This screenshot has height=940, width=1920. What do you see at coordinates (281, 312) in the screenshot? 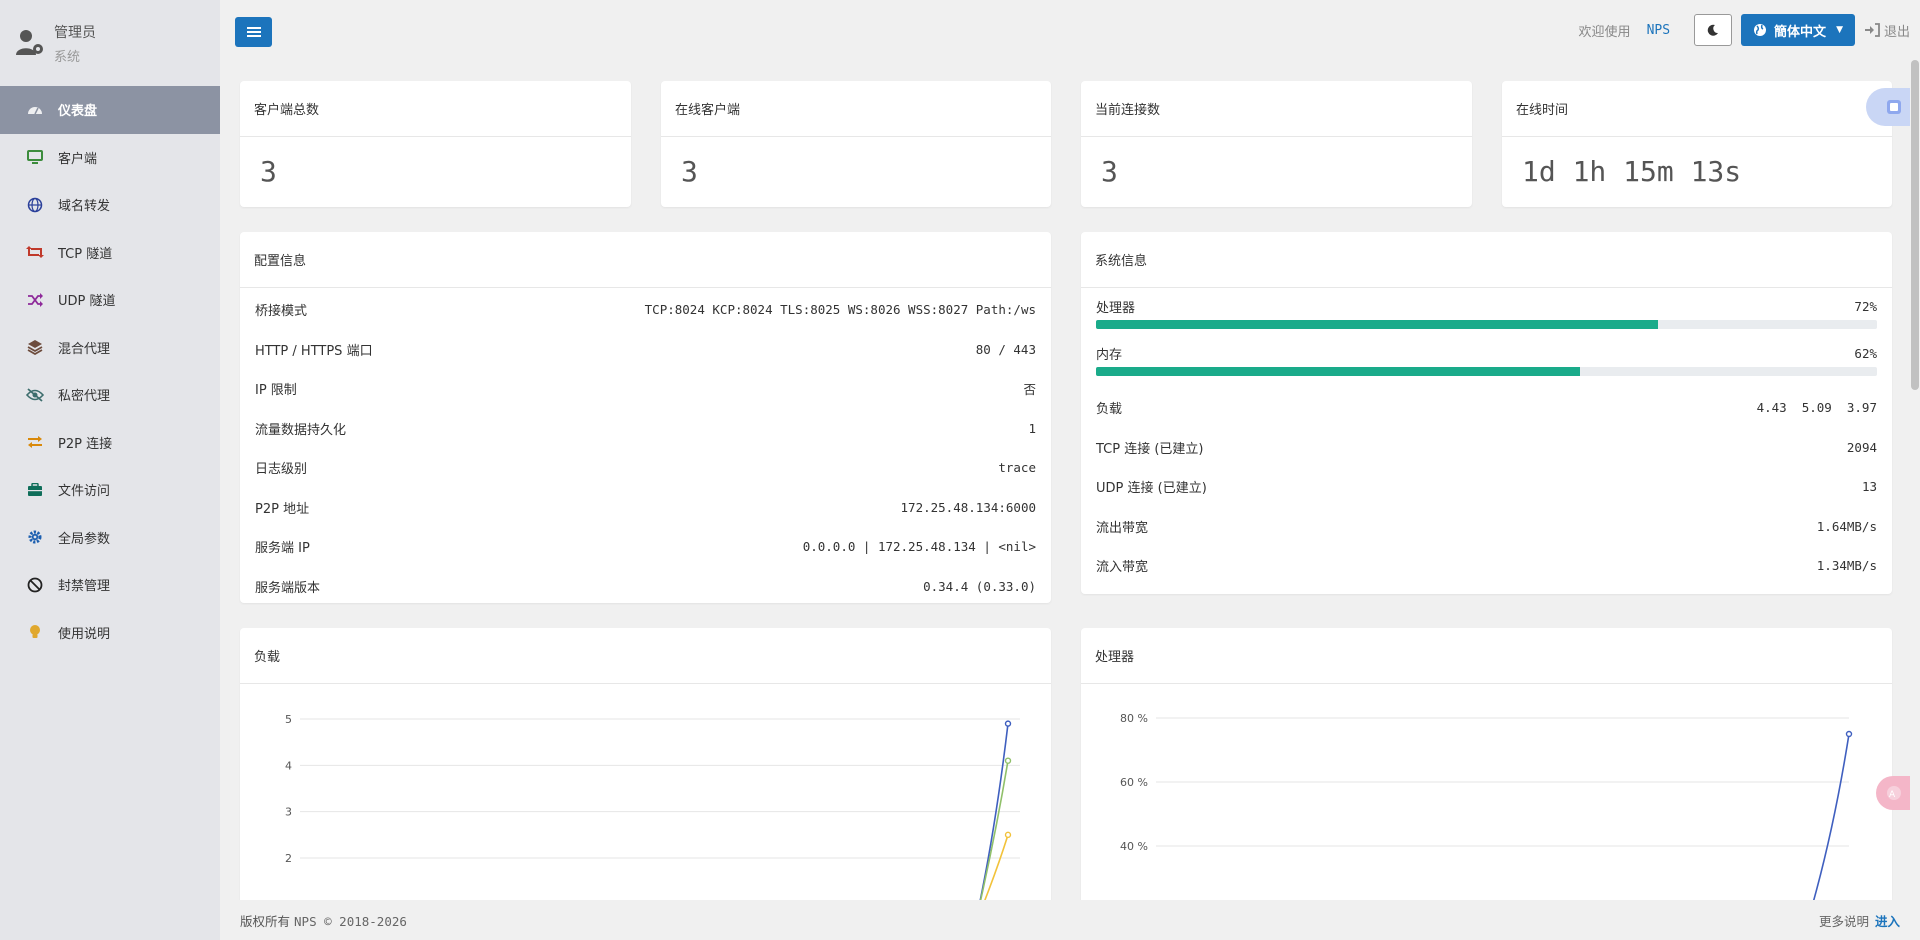
I see `config-key: 桥接模式` at bounding box center [281, 312].